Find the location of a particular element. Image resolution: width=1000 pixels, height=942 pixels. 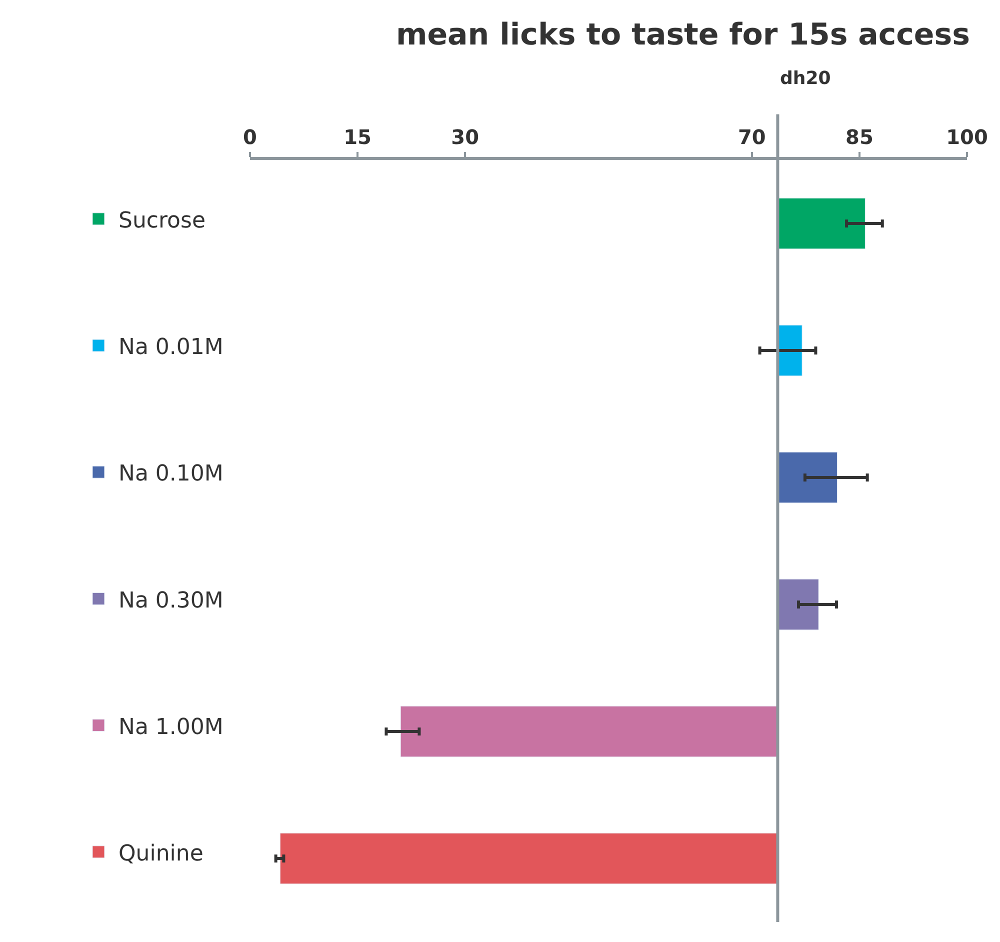

ref-line-label: dh20 is located at coordinates (805, 78).